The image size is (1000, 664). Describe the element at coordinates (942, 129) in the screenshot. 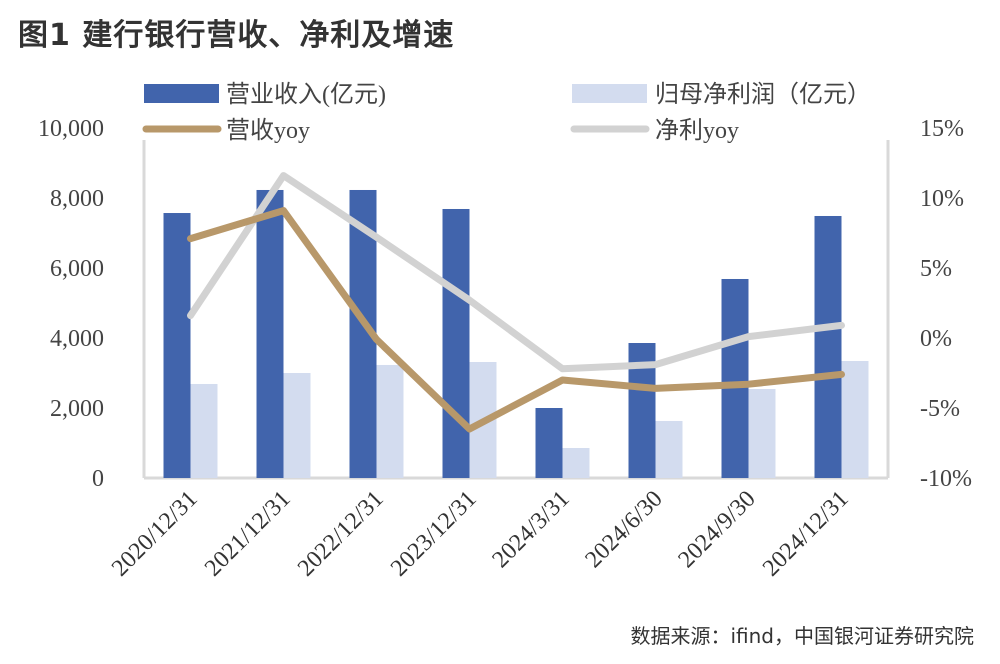

I see `right-axis-tick: 15%` at that location.